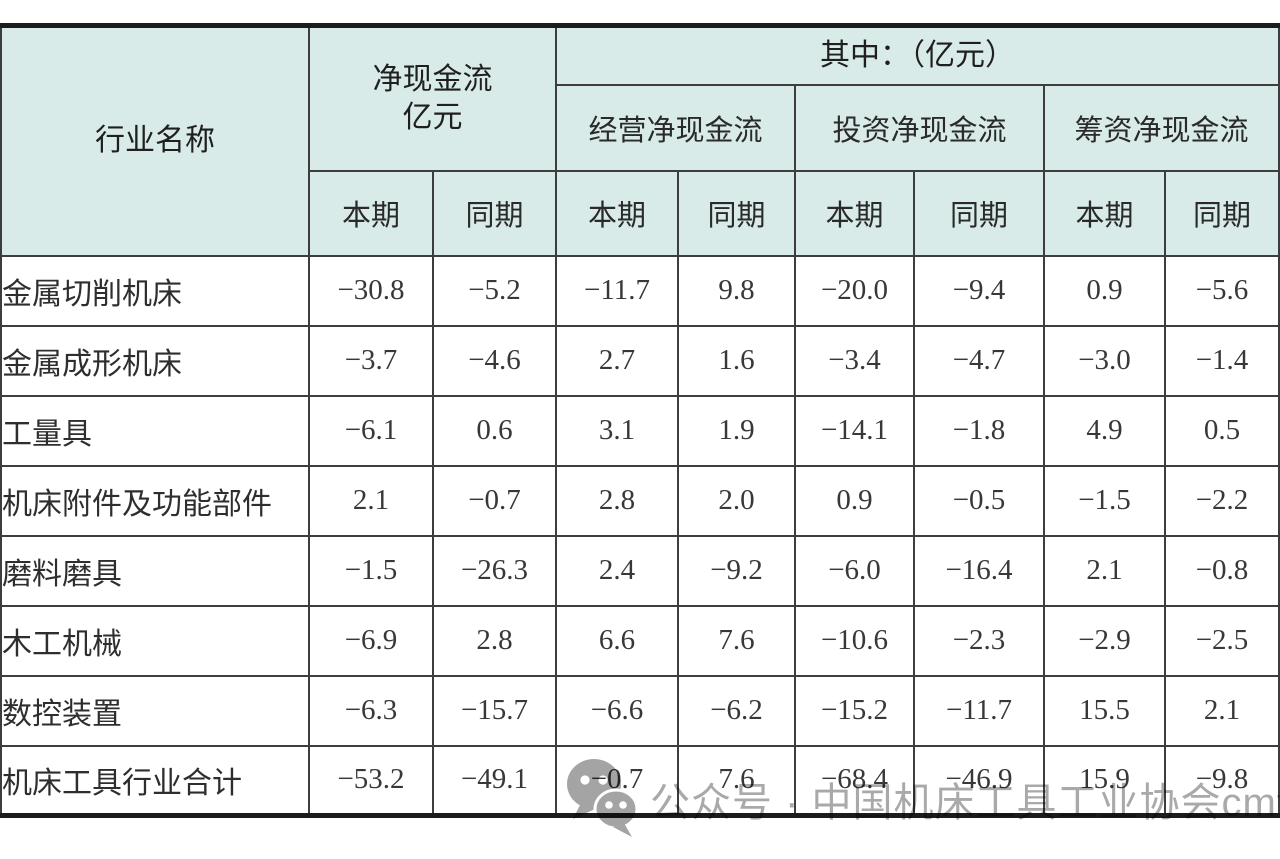 This screenshot has width=1280, height=859. I want to click on cell-value: −15.2, so click(854, 710).